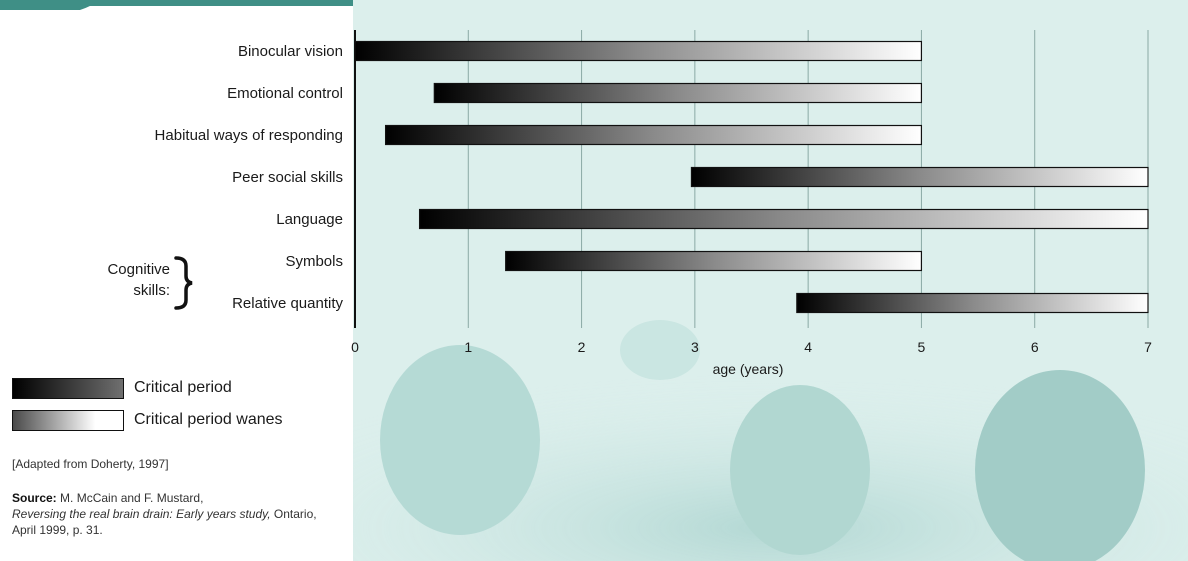 The image size is (1188, 561). What do you see at coordinates (50, 5) in the screenshot?
I see `top-band-tab` at bounding box center [50, 5].